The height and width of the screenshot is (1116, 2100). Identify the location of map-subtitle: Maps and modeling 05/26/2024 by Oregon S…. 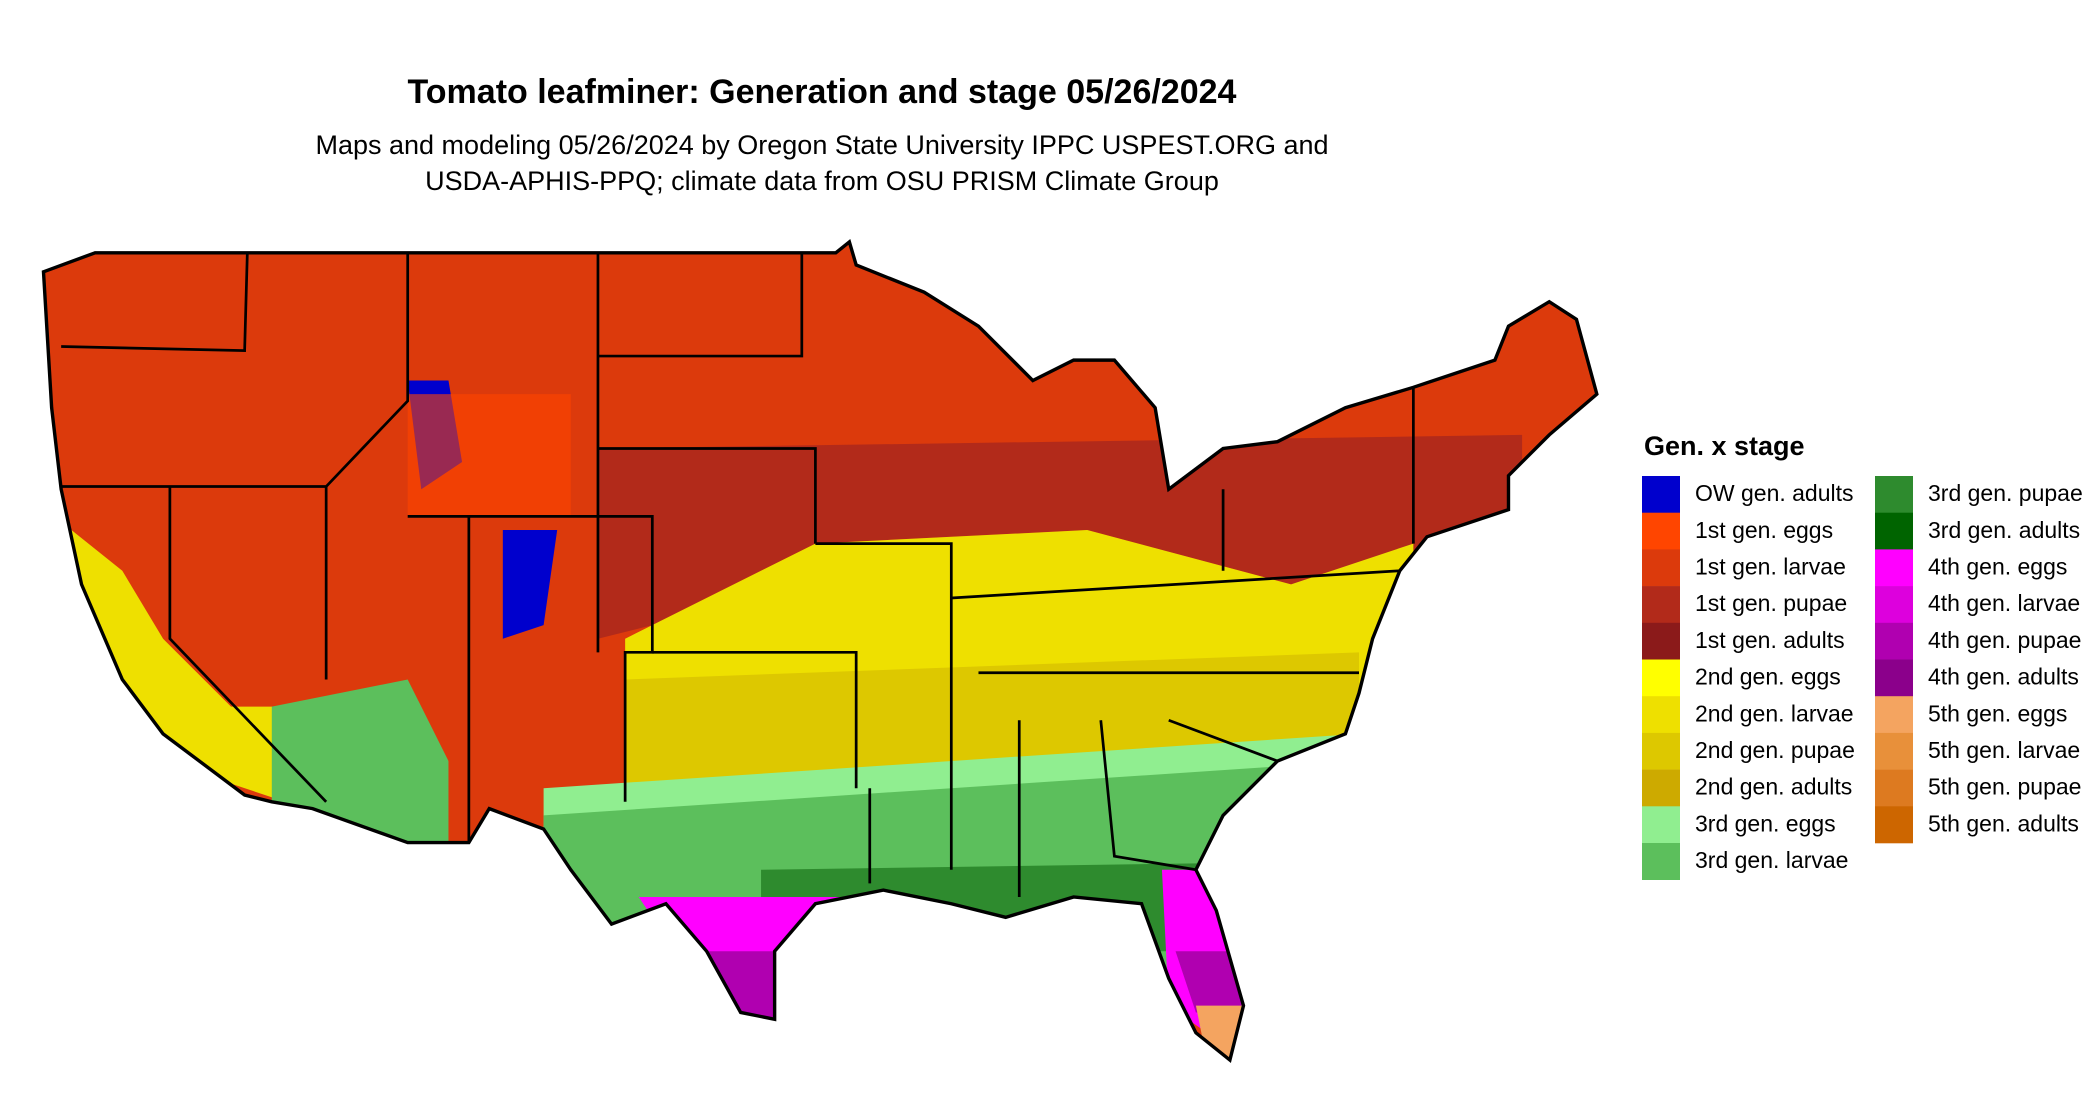
(821, 145).